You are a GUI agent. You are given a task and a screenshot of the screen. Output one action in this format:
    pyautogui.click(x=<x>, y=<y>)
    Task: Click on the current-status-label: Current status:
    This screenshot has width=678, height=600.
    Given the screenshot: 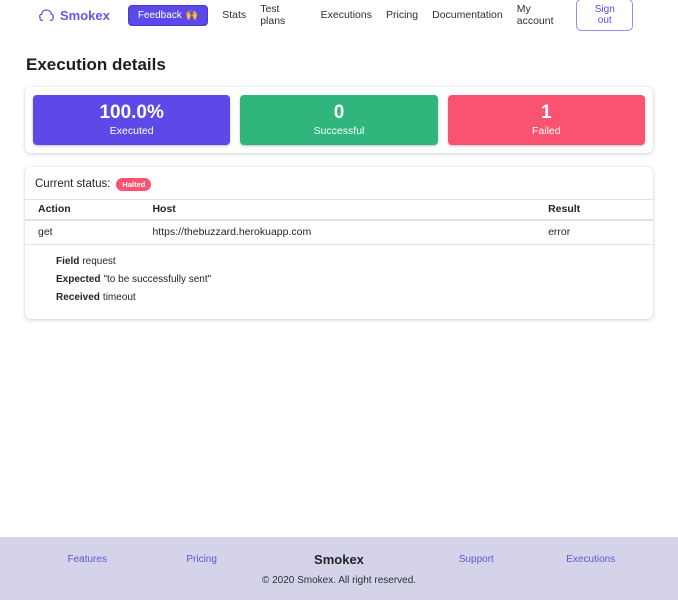 What is the action you would take?
    pyautogui.click(x=73, y=184)
    